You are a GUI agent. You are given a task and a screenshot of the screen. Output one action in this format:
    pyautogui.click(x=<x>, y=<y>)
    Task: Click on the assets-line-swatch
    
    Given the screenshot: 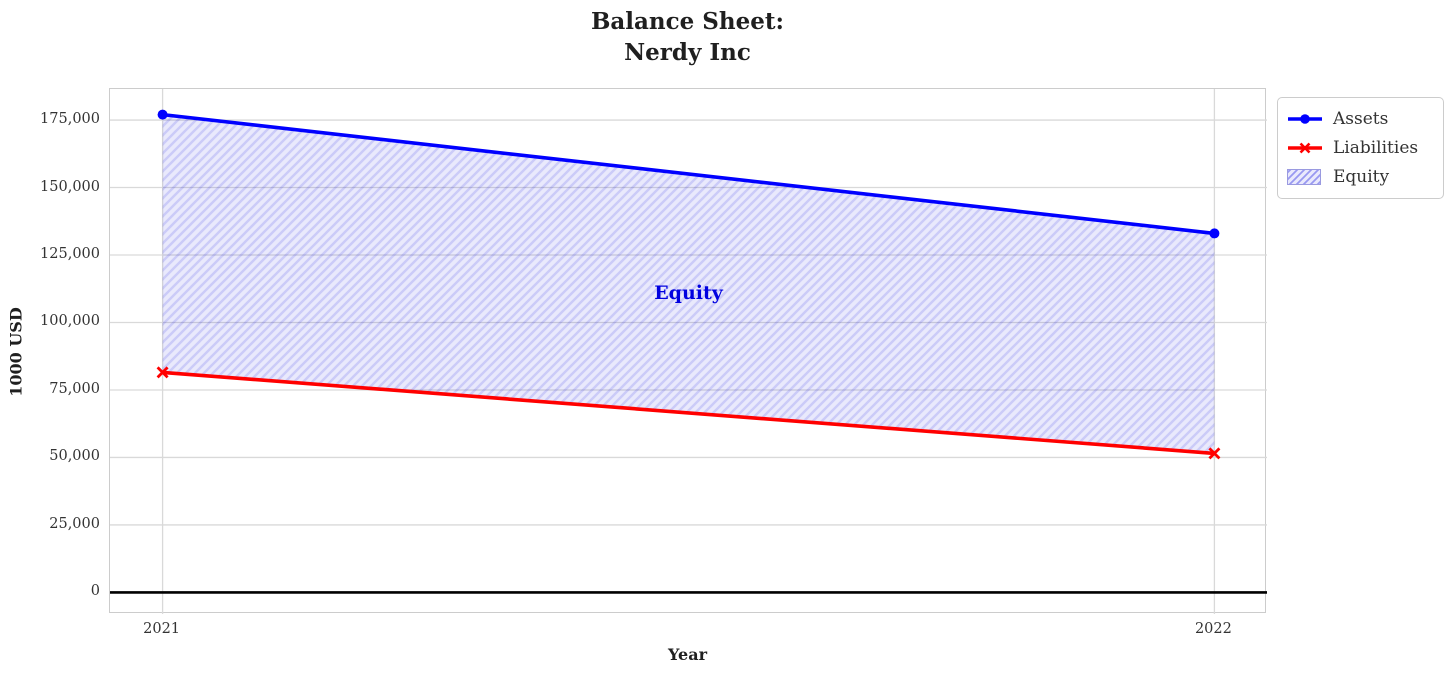 What is the action you would take?
    pyautogui.click(x=1305, y=119)
    